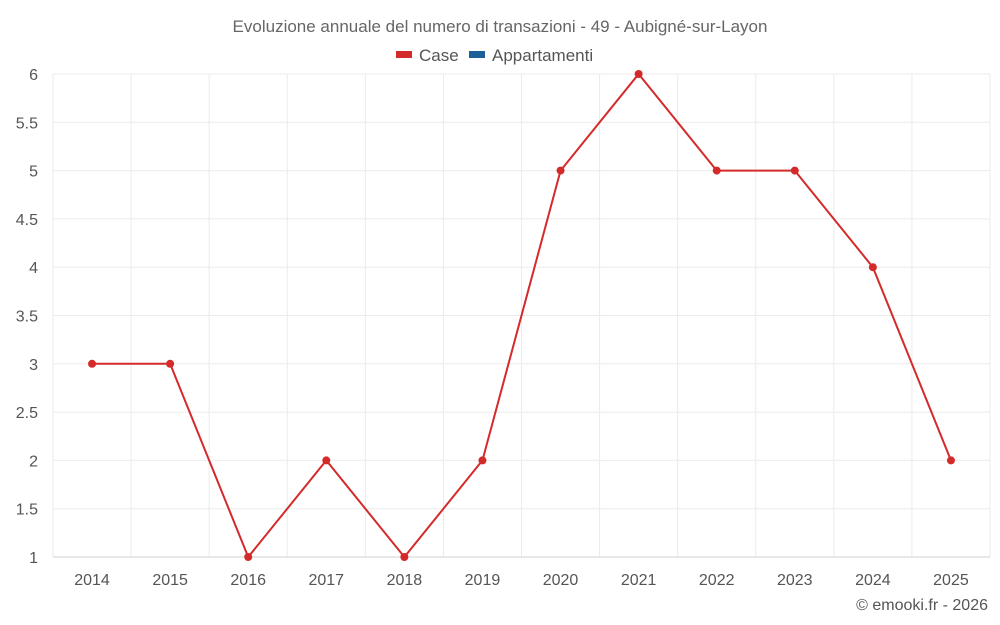 The image size is (1000, 625). What do you see at coordinates (795, 580) in the screenshot?
I see `x-tick-label: 2023` at bounding box center [795, 580].